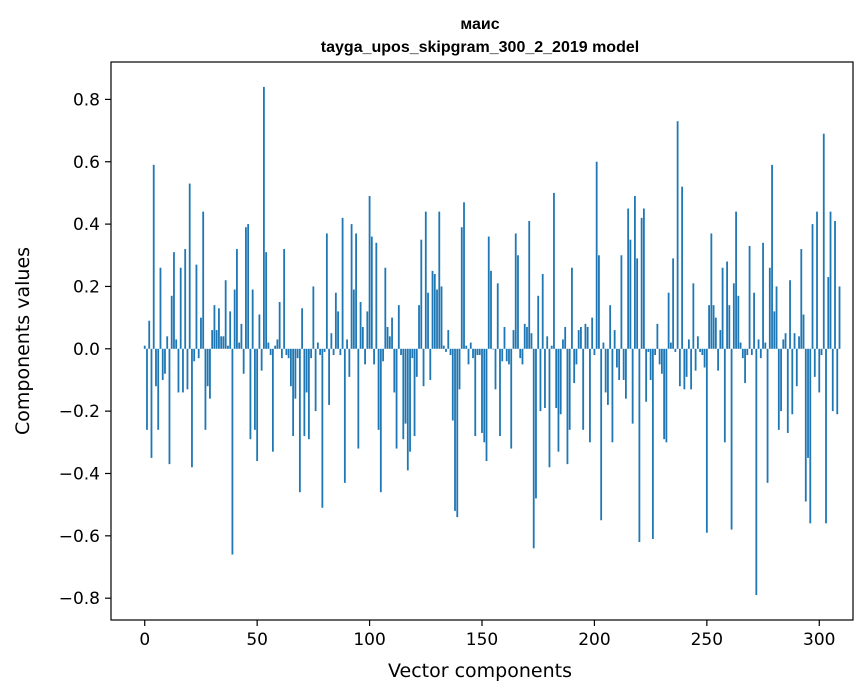 The height and width of the screenshot is (696, 867). I want to click on y-tick-label: 0.2, so click(86, 287).